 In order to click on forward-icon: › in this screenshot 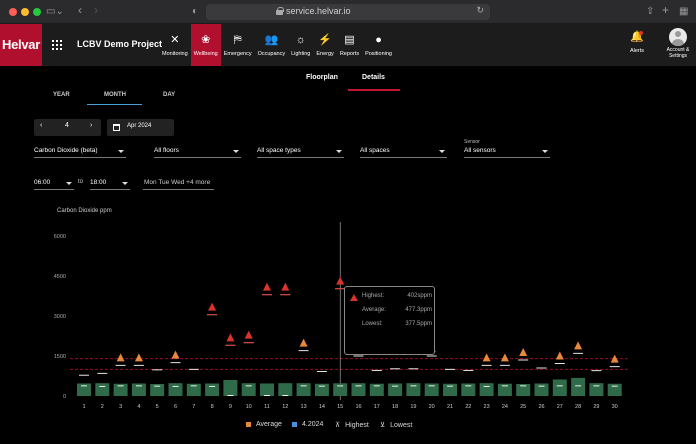, I will do `click(96, 10)`.